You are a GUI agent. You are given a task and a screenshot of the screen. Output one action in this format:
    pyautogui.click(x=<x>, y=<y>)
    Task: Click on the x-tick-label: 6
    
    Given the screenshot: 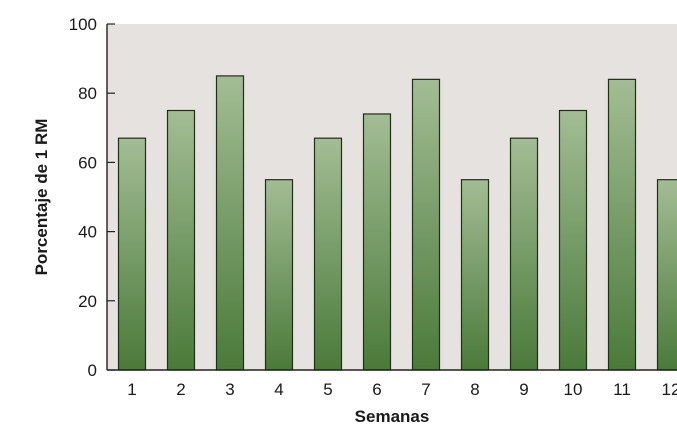 What is the action you would take?
    pyautogui.click(x=376, y=389)
    